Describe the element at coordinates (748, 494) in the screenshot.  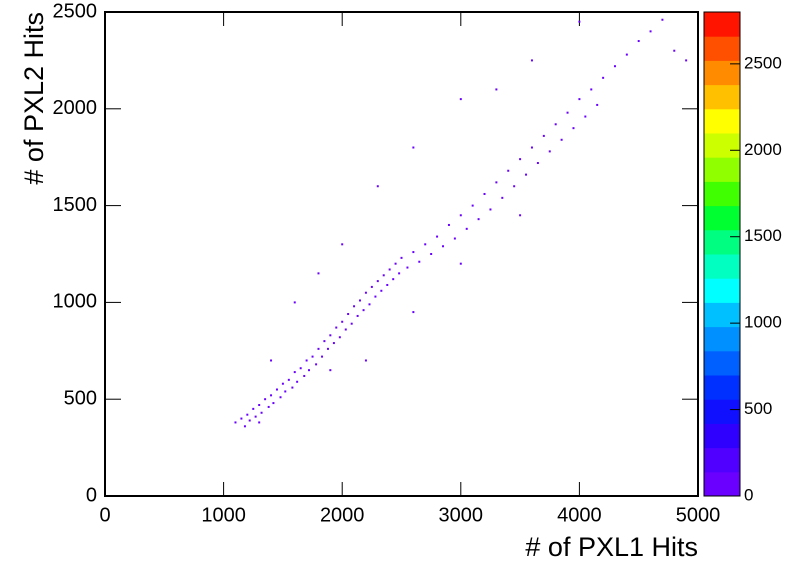
I see `z-tick-label: 0` at that location.